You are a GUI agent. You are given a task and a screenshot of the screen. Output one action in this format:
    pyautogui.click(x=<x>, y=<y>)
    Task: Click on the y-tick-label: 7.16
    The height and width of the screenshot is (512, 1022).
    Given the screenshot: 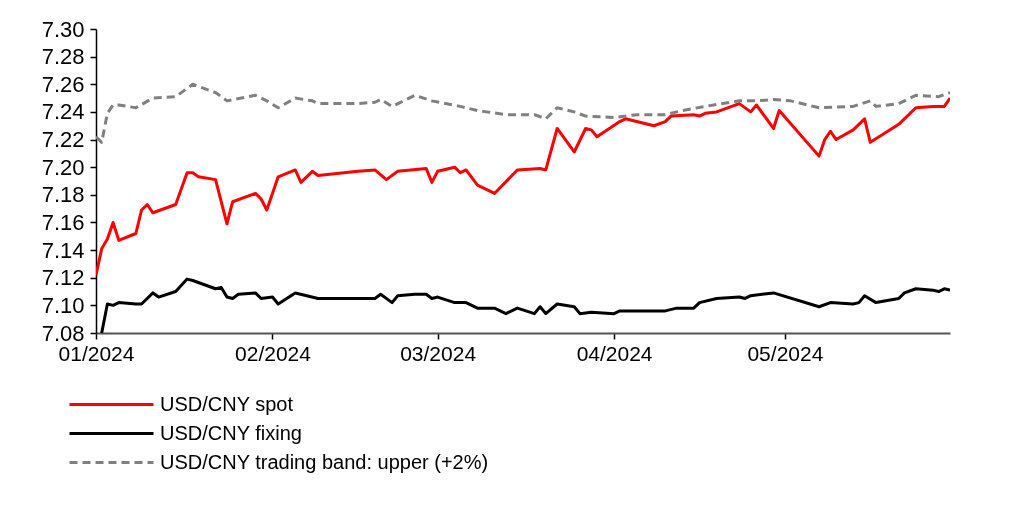 What is the action you would take?
    pyautogui.click(x=63, y=222)
    